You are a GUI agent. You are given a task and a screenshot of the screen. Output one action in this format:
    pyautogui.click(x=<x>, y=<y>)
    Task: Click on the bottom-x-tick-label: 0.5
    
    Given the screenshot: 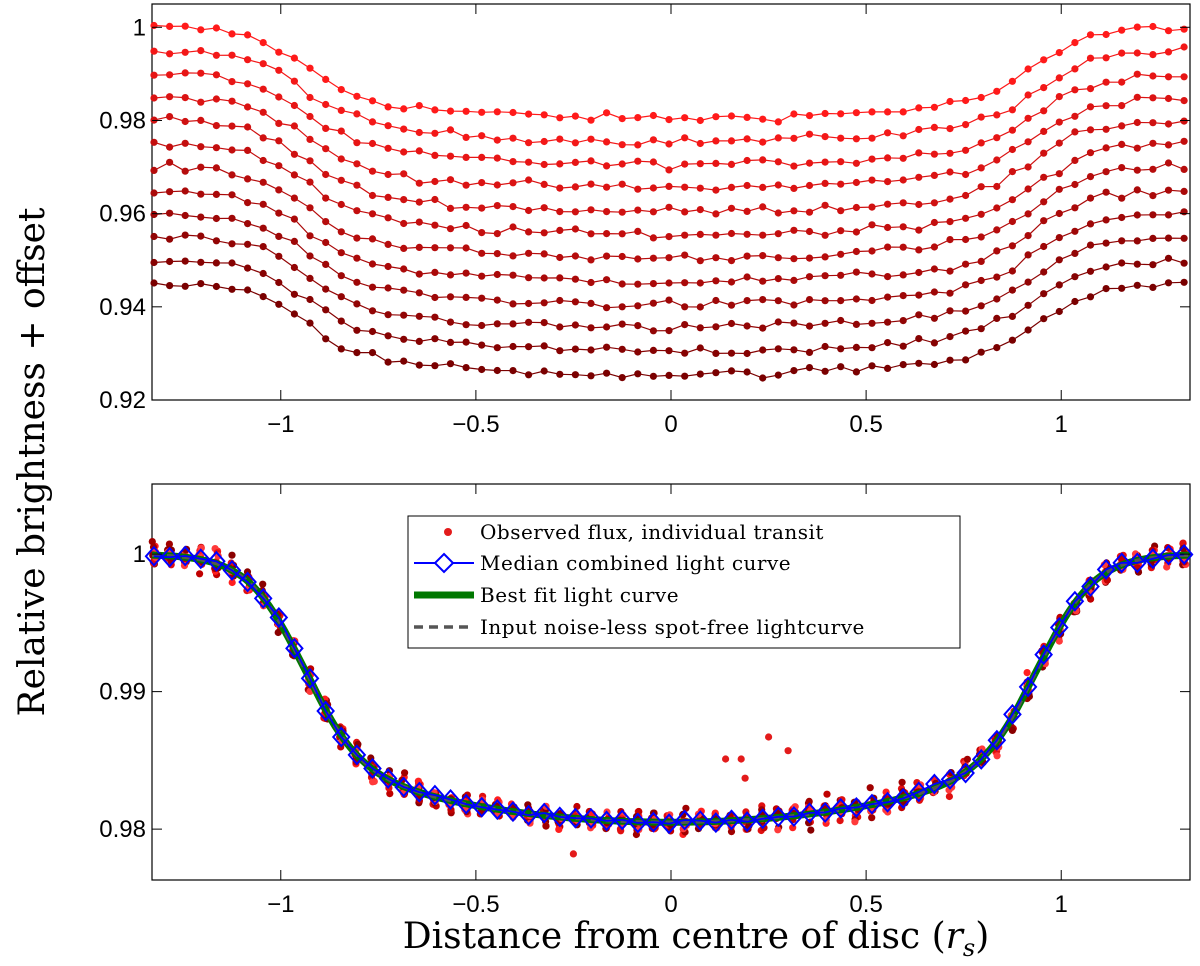 What is the action you would take?
    pyautogui.click(x=865, y=904)
    